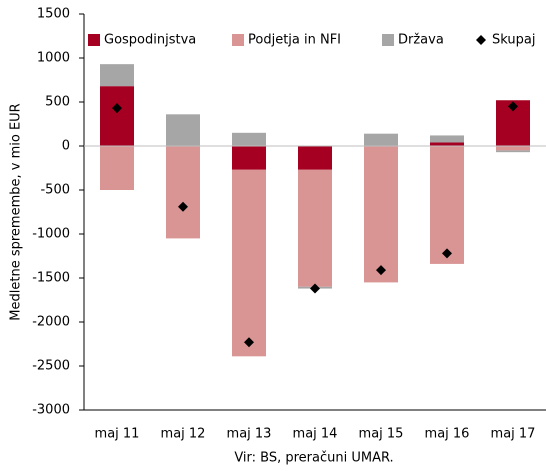  Describe the element at coordinates (294, 40) in the screenshot. I see `legend-label: Podjetja in NFI` at that location.